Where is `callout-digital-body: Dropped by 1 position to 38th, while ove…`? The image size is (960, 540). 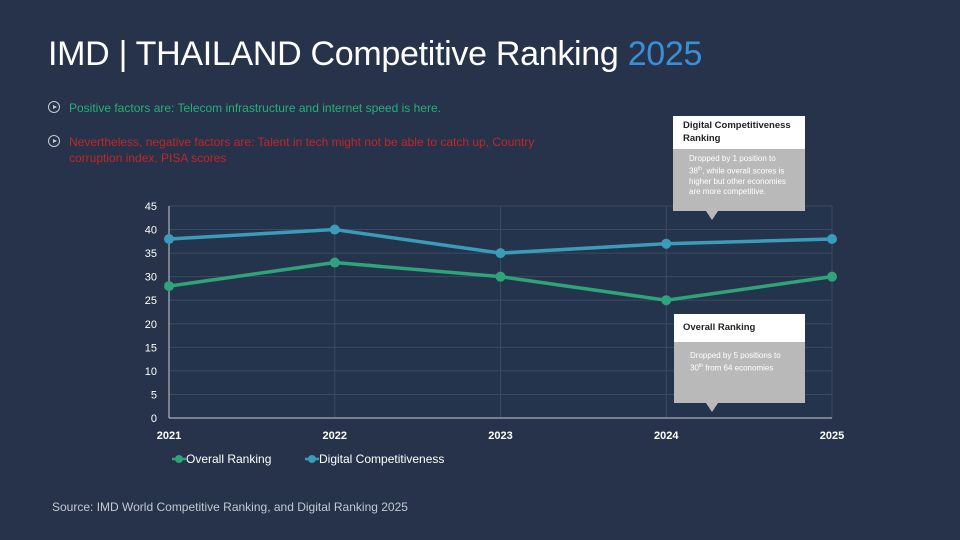
callout-digital-body: Dropped by 1 position to 38th, while ove… is located at coordinates (737, 175).